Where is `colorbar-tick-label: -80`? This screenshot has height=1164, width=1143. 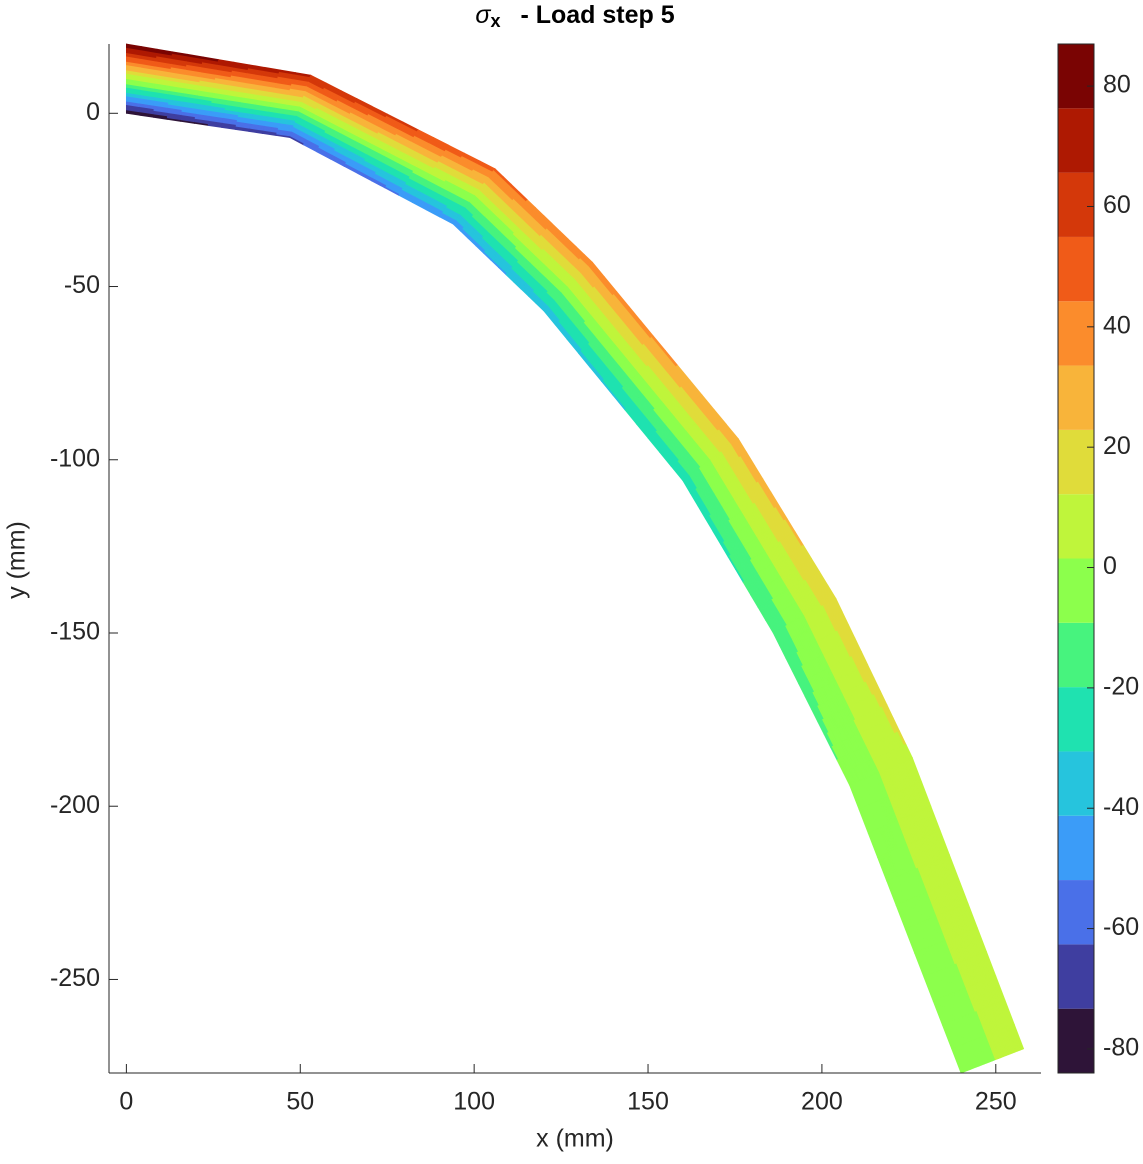
colorbar-tick-label: -80 is located at coordinates (1121, 1048).